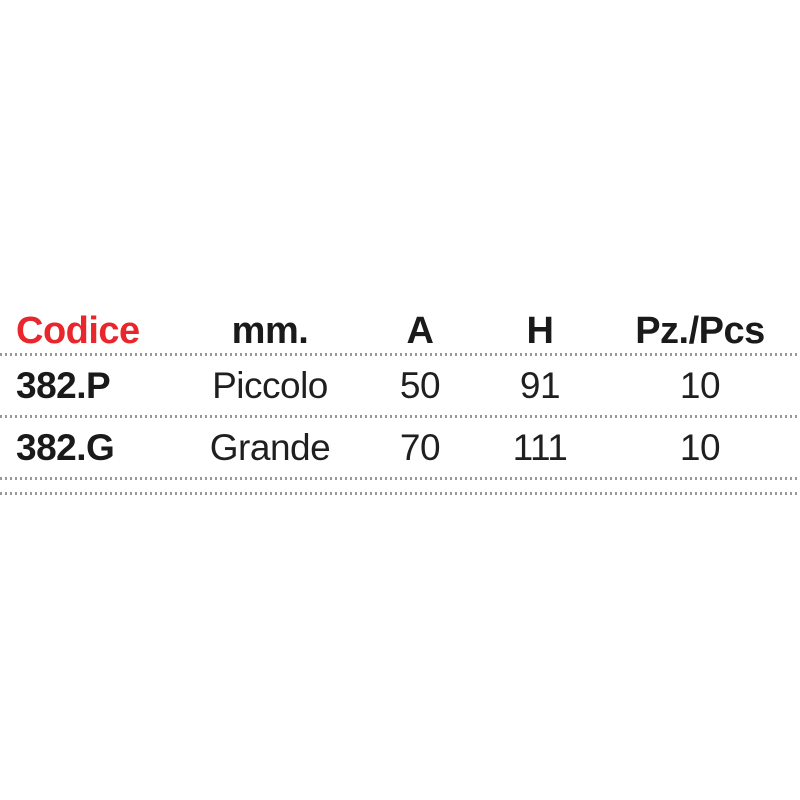 Image resolution: width=800 pixels, height=800 pixels. I want to click on cell-codice: 382.G, so click(65, 447).